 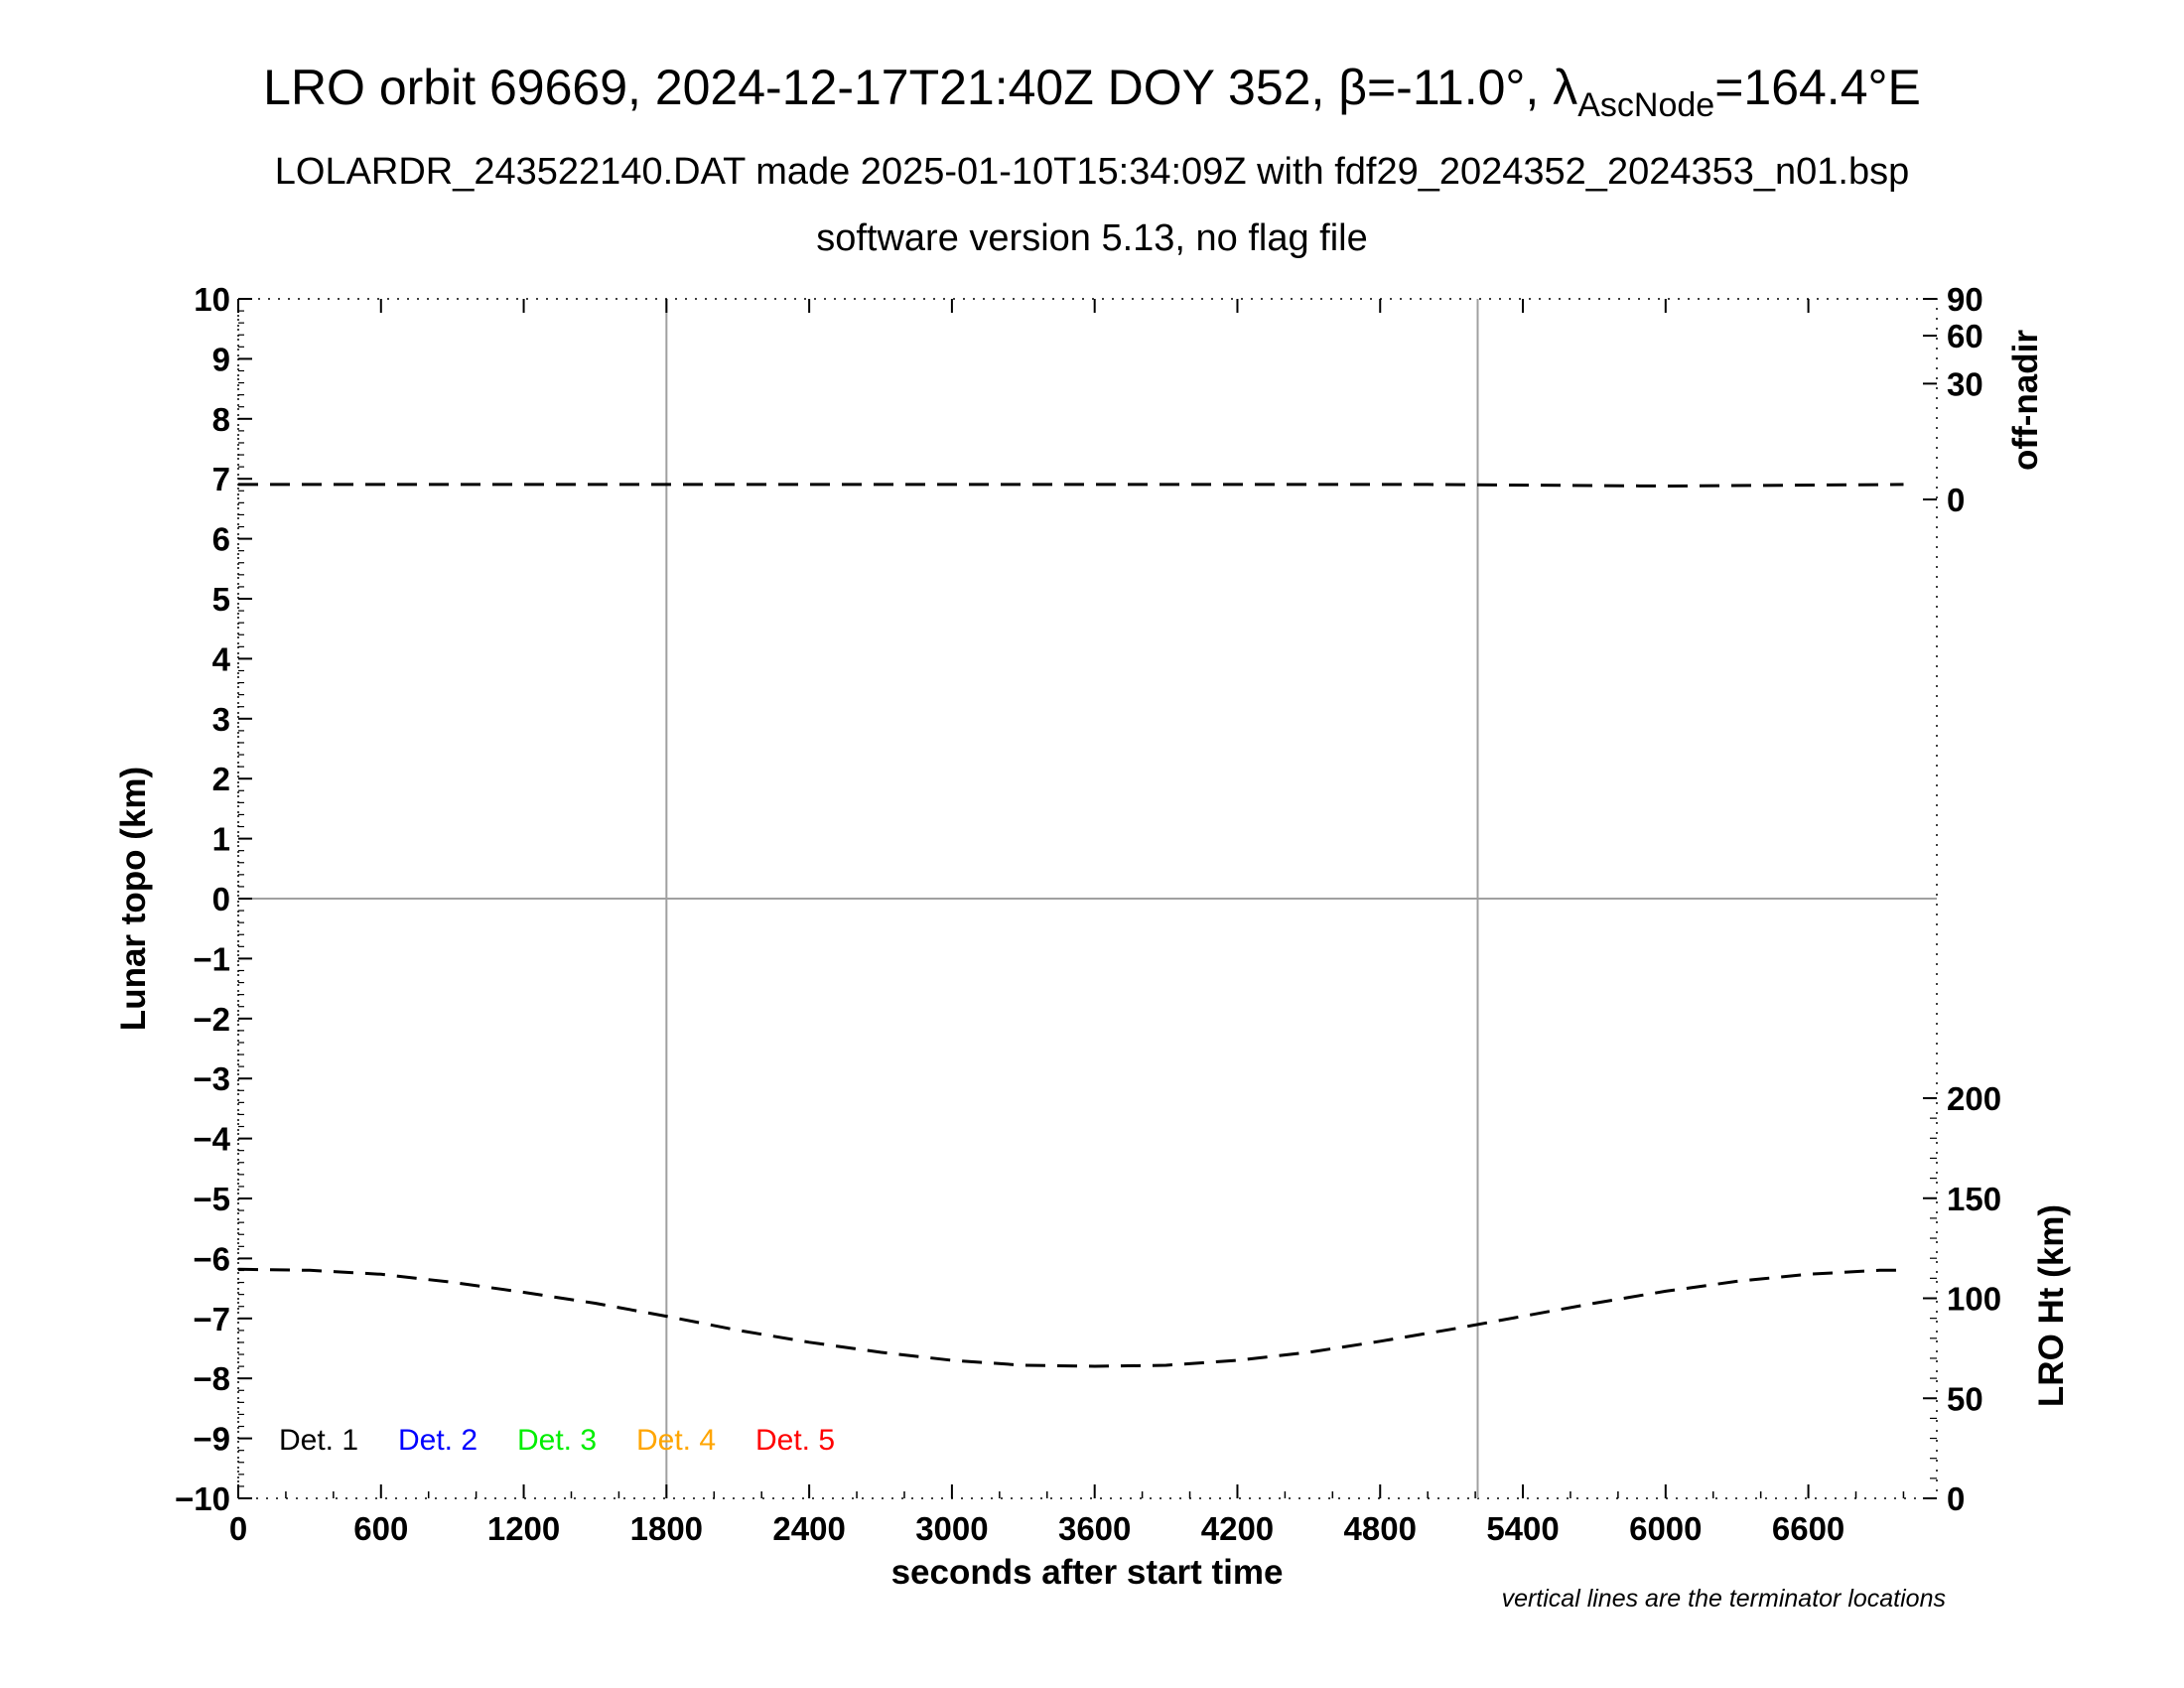 What do you see at coordinates (221, 899) in the screenshot?
I see `y-tick-label: 0` at bounding box center [221, 899].